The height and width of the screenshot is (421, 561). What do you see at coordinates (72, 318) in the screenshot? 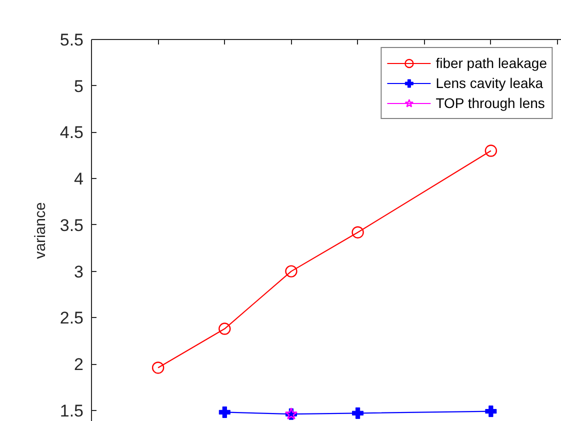
I see `y-tick-label: 2.5` at bounding box center [72, 318].